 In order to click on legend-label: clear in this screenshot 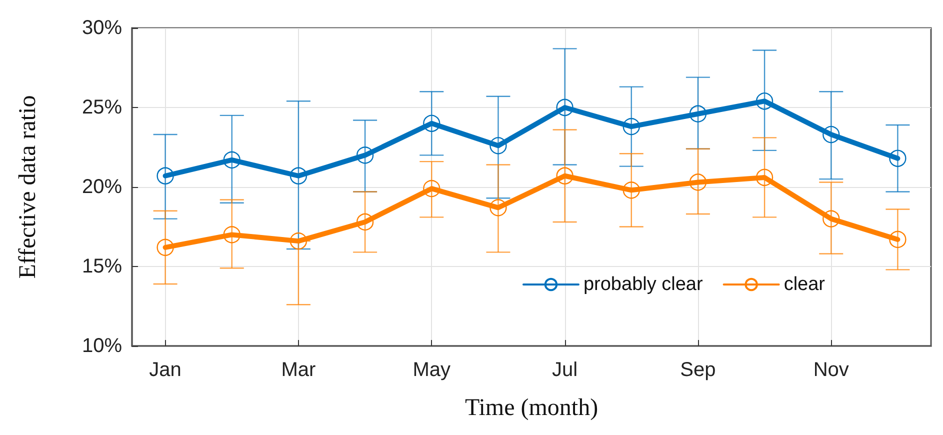, I will do `click(805, 284)`.